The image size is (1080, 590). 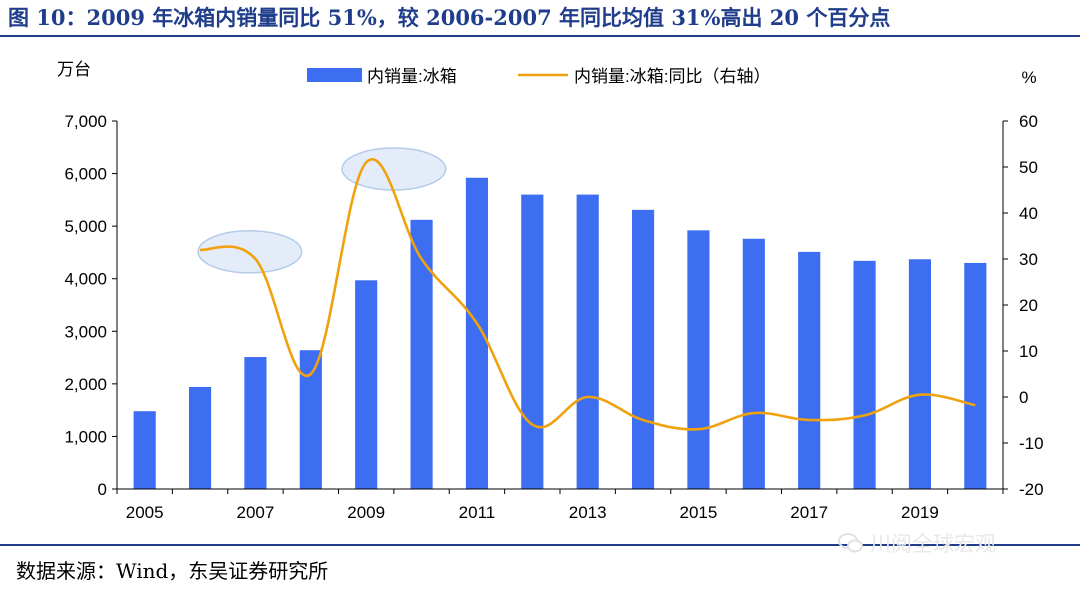 What do you see at coordinates (1028, 351) in the screenshot?
I see `right-tick-label: 10` at bounding box center [1028, 351].